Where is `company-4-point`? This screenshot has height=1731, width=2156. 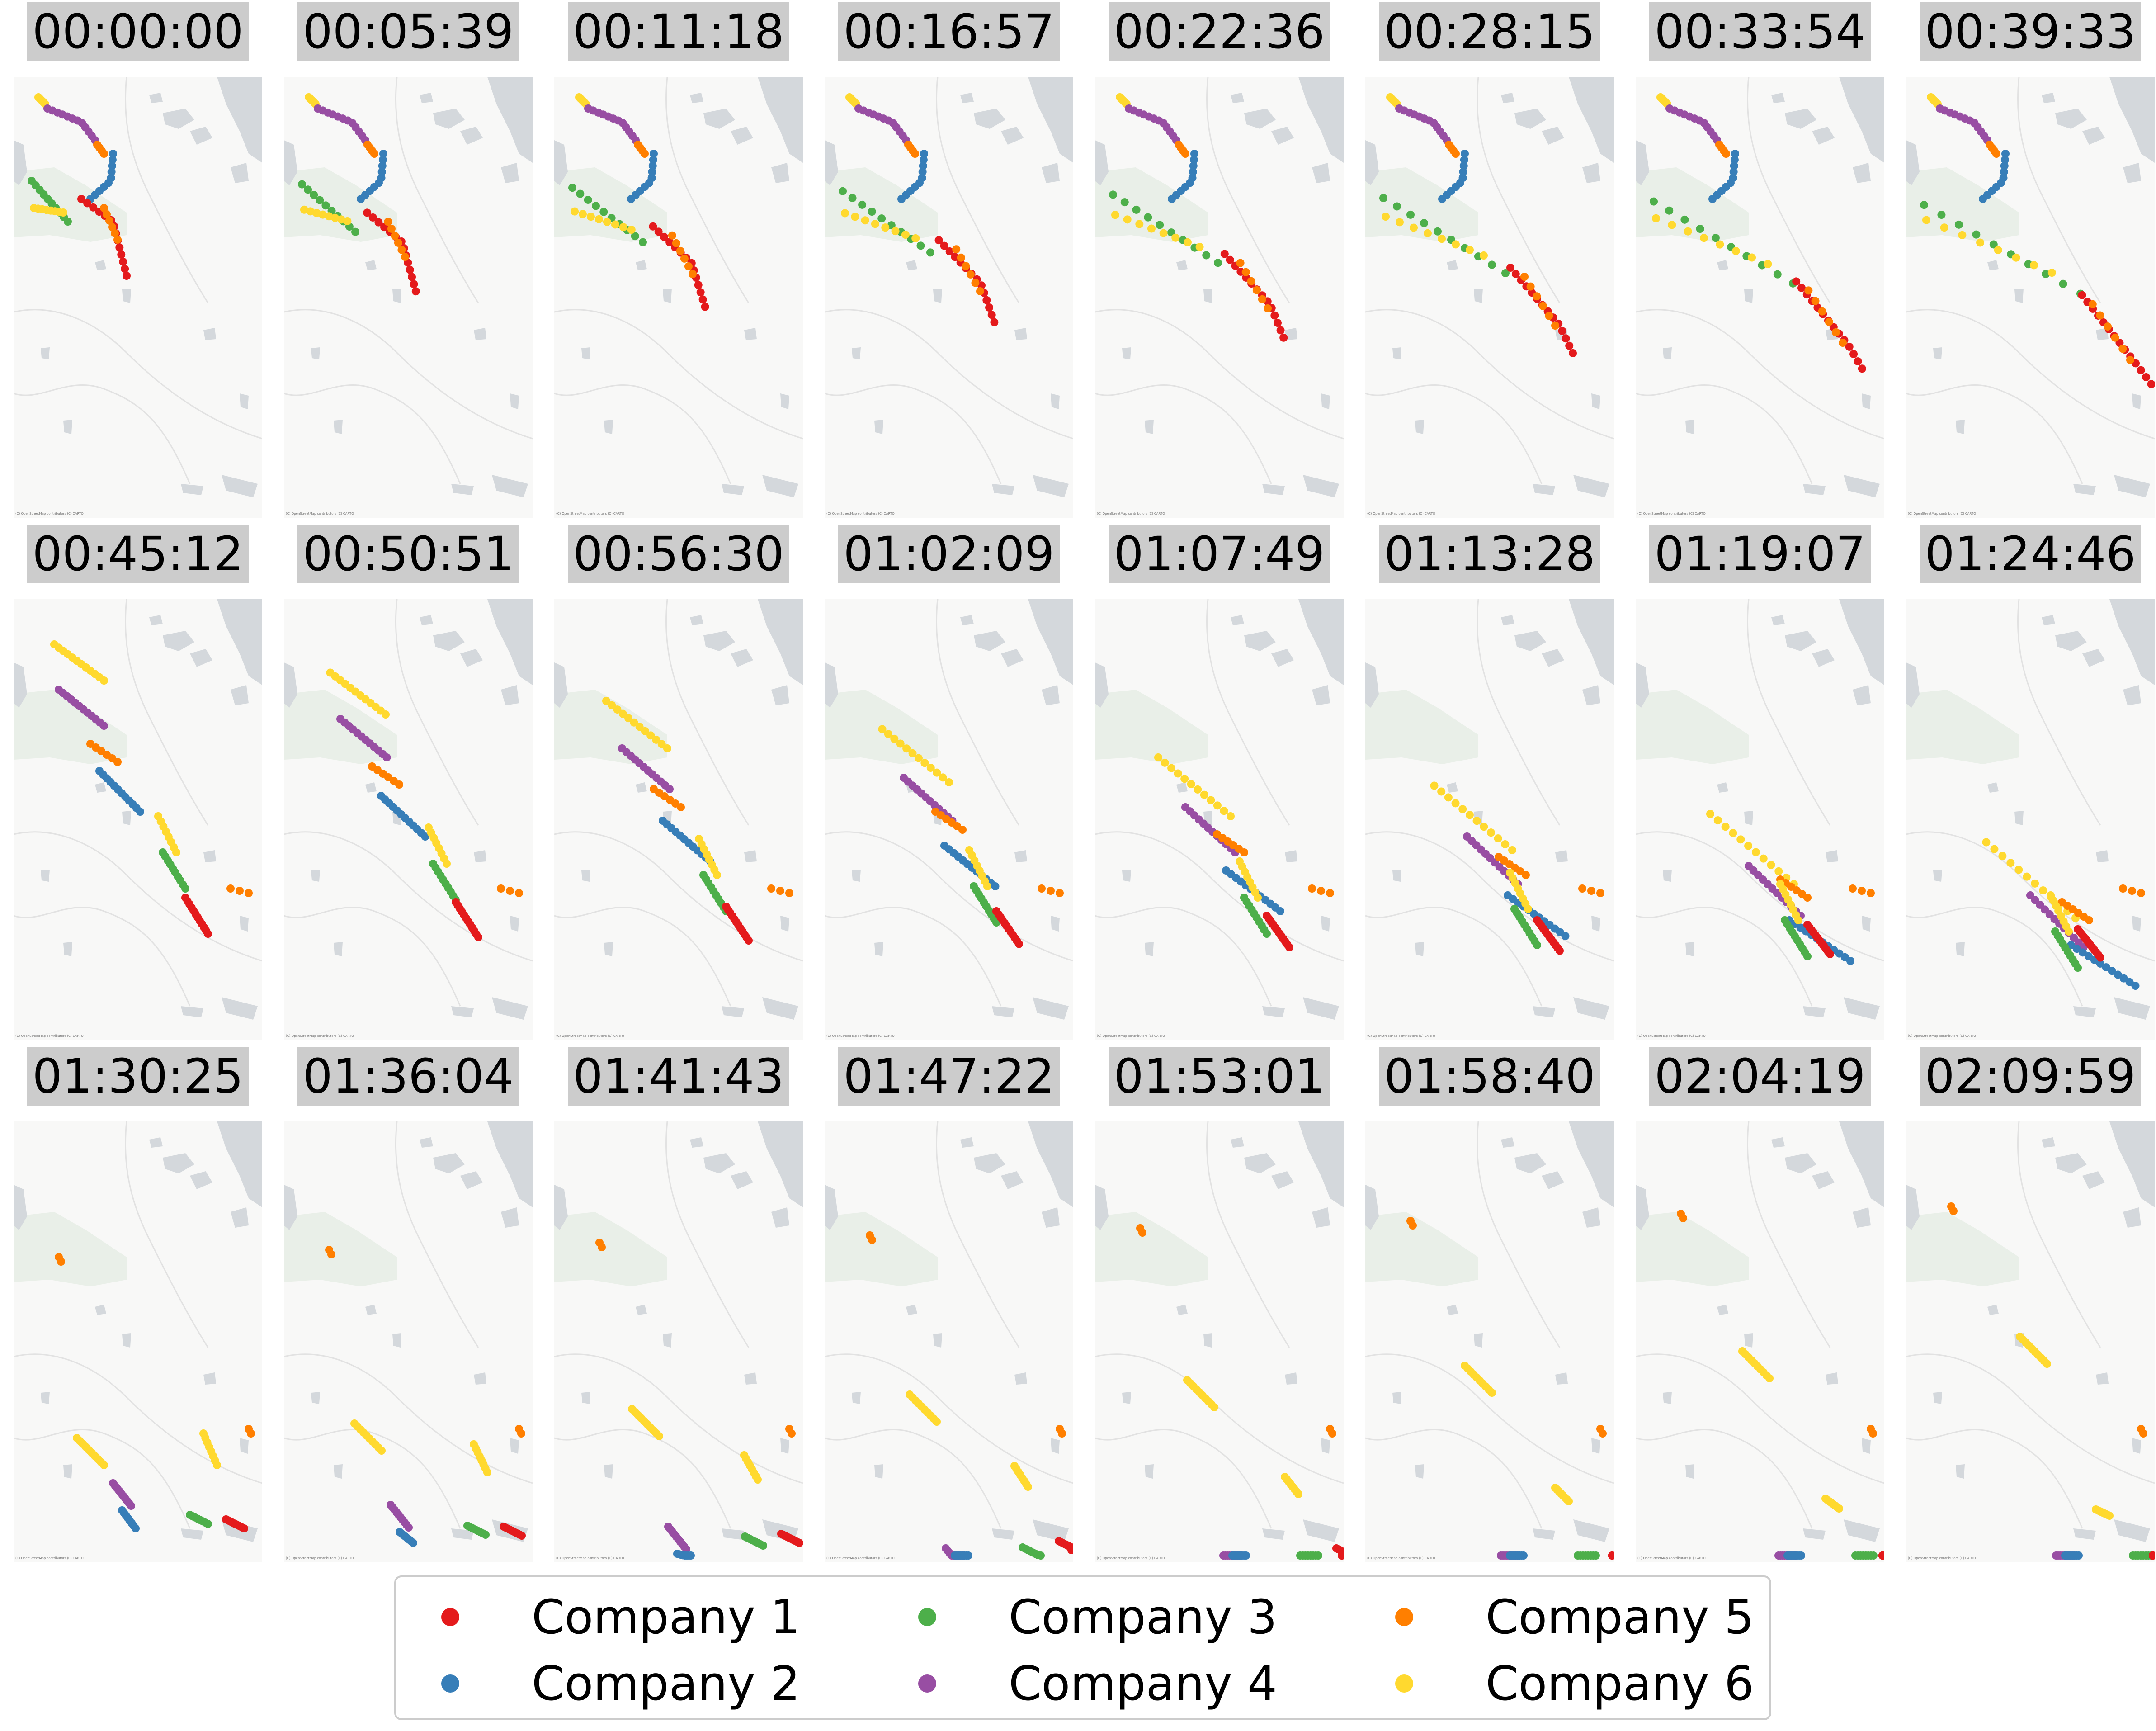
company-4-point is located at coordinates (104, 726).